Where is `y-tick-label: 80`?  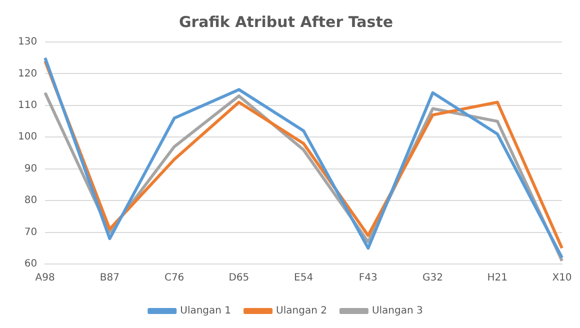
y-tick-label: 80 is located at coordinates (31, 200).